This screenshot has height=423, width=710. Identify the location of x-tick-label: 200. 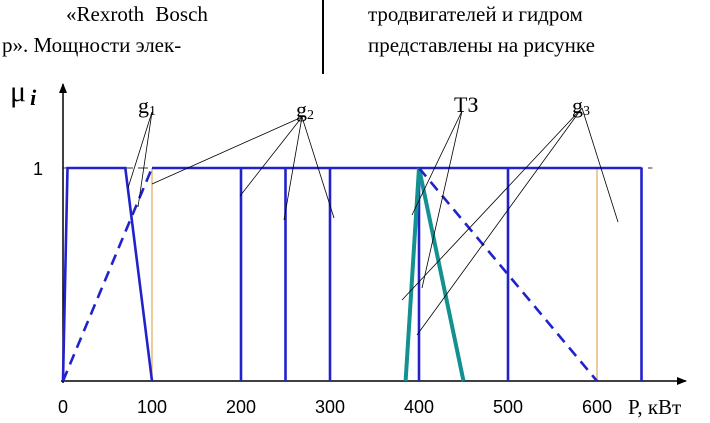
(241, 407).